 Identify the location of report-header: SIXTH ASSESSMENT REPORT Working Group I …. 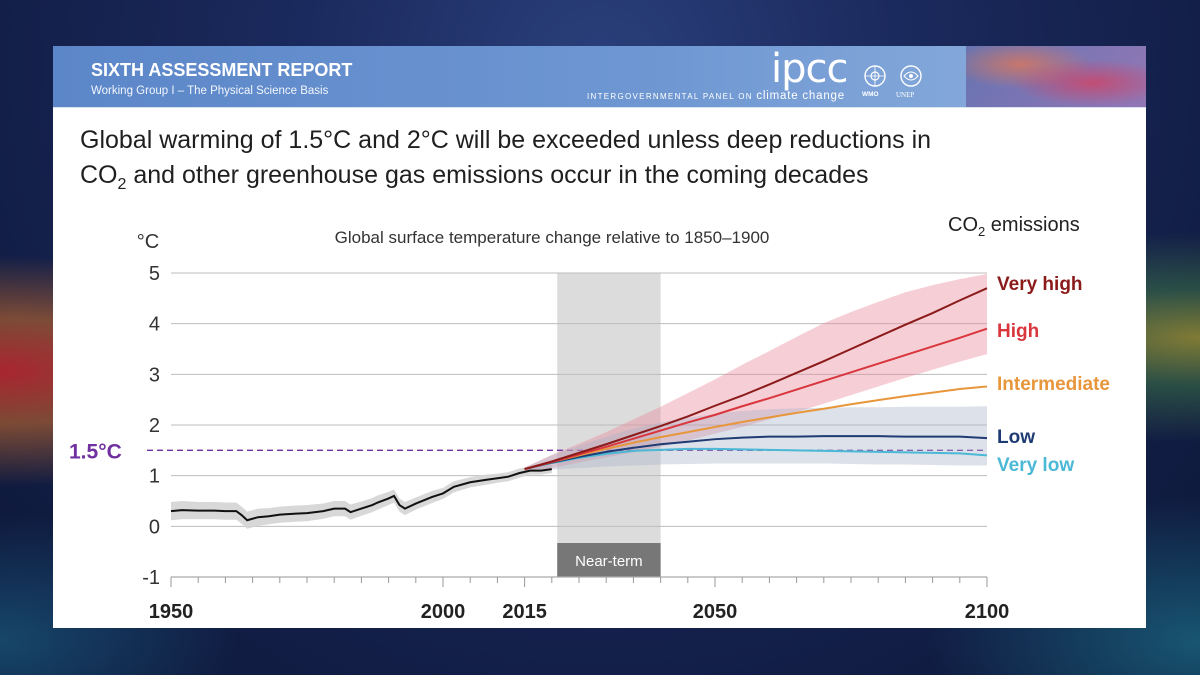
(599, 77).